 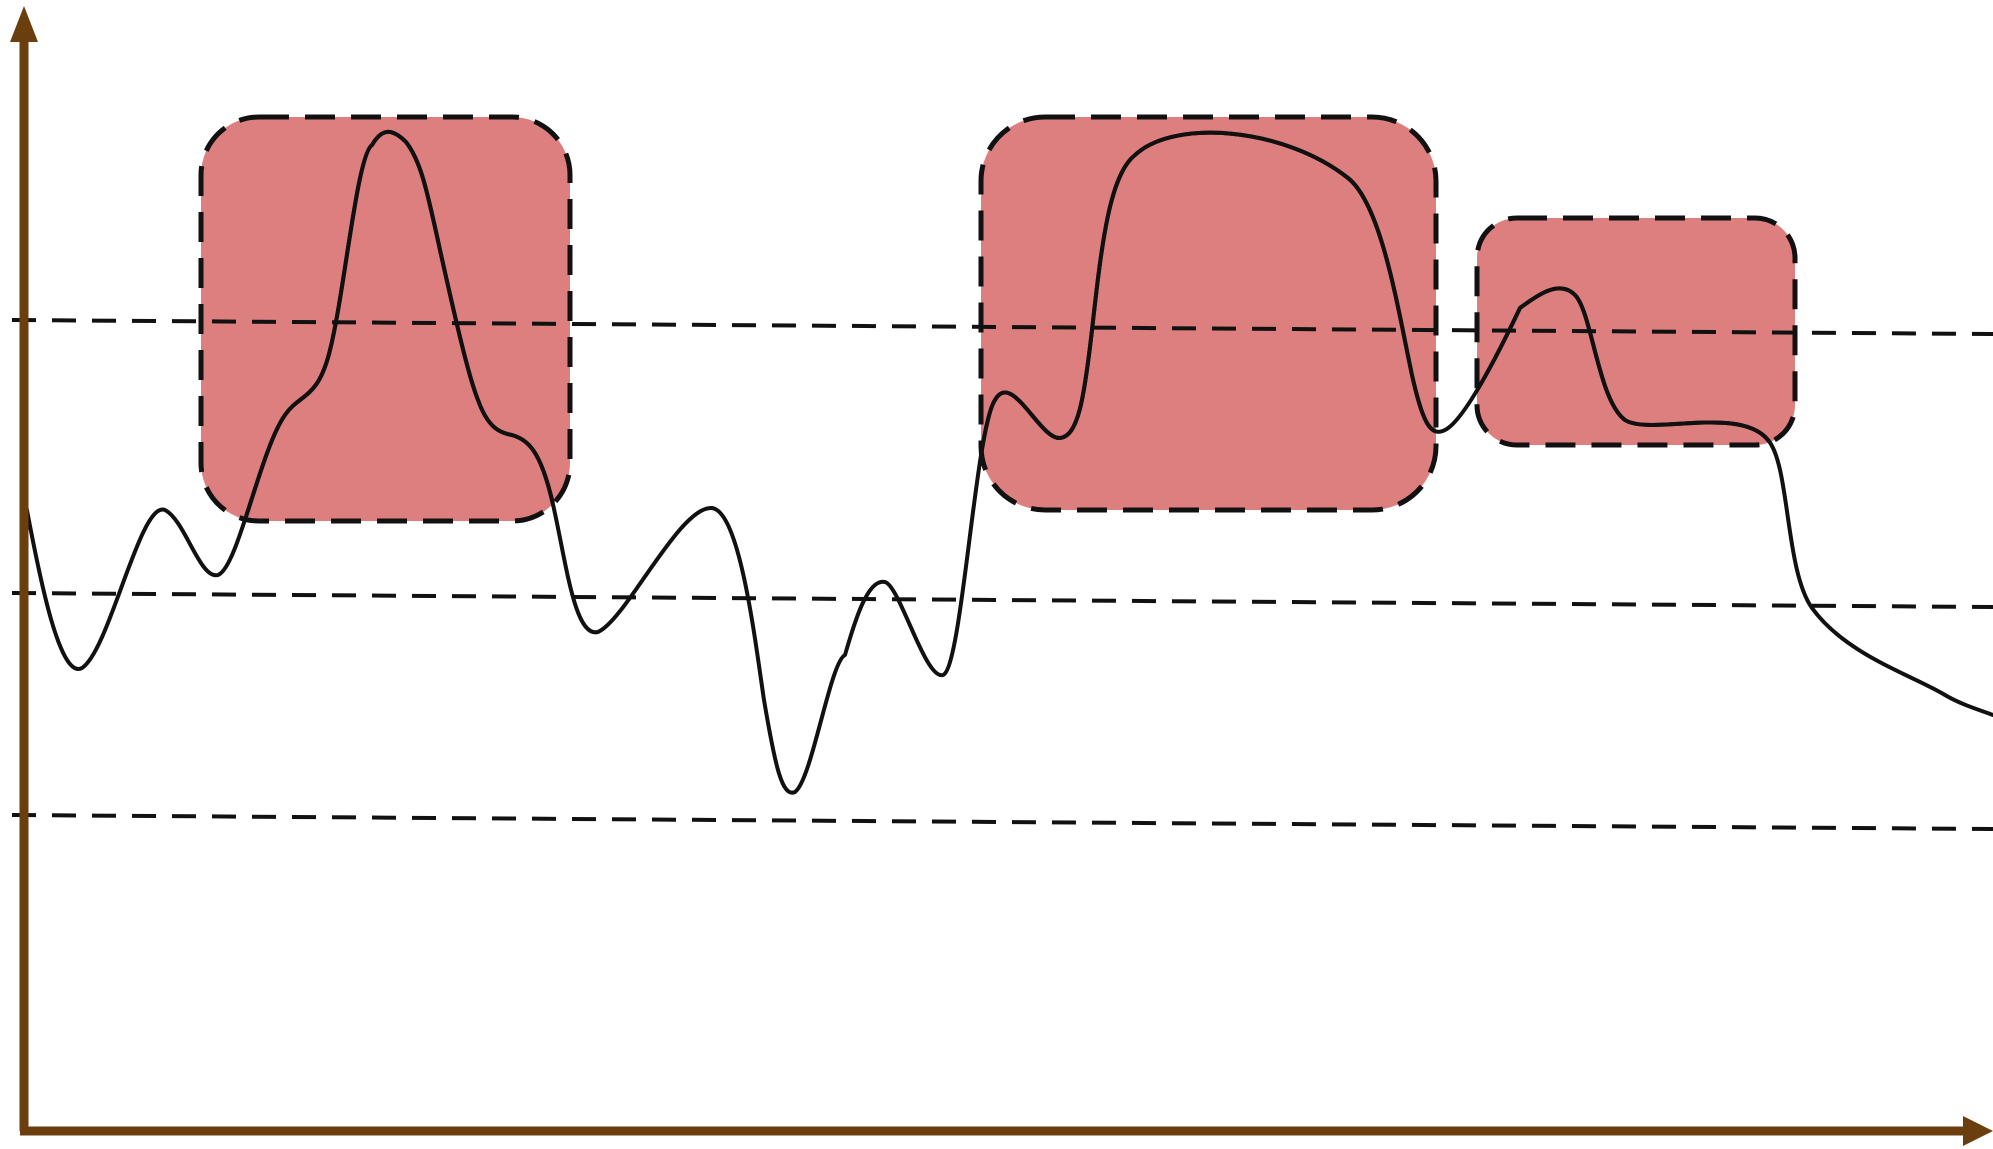 I want to click on upper-threshold-line, so click(x=1002, y=327).